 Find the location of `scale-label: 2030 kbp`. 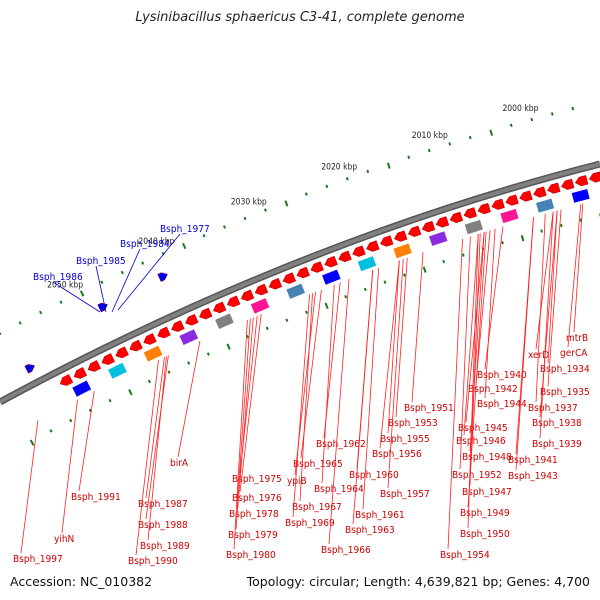

scale-label: 2030 kbp is located at coordinates (249, 202).